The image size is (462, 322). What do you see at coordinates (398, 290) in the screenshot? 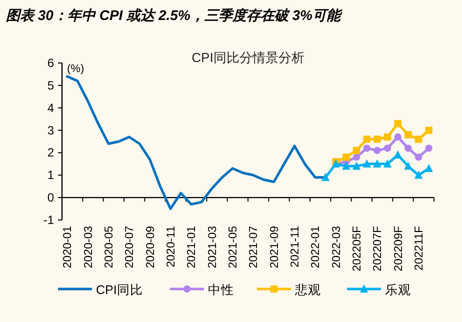
I see `legend-label: 乐观` at bounding box center [398, 290].